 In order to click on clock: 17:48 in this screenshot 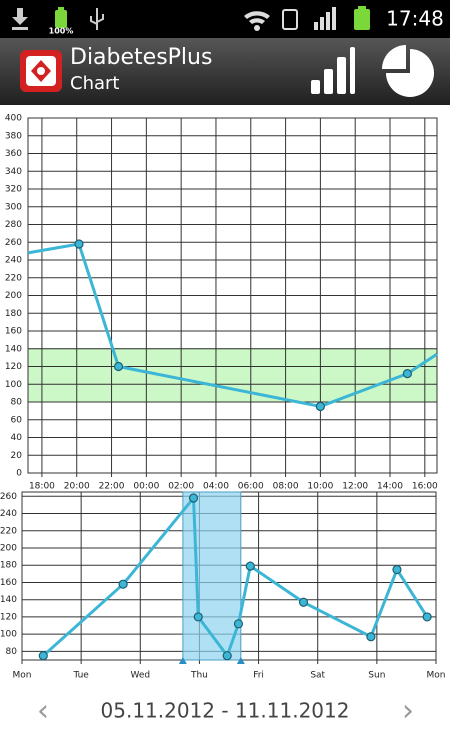, I will do `click(415, 19)`.